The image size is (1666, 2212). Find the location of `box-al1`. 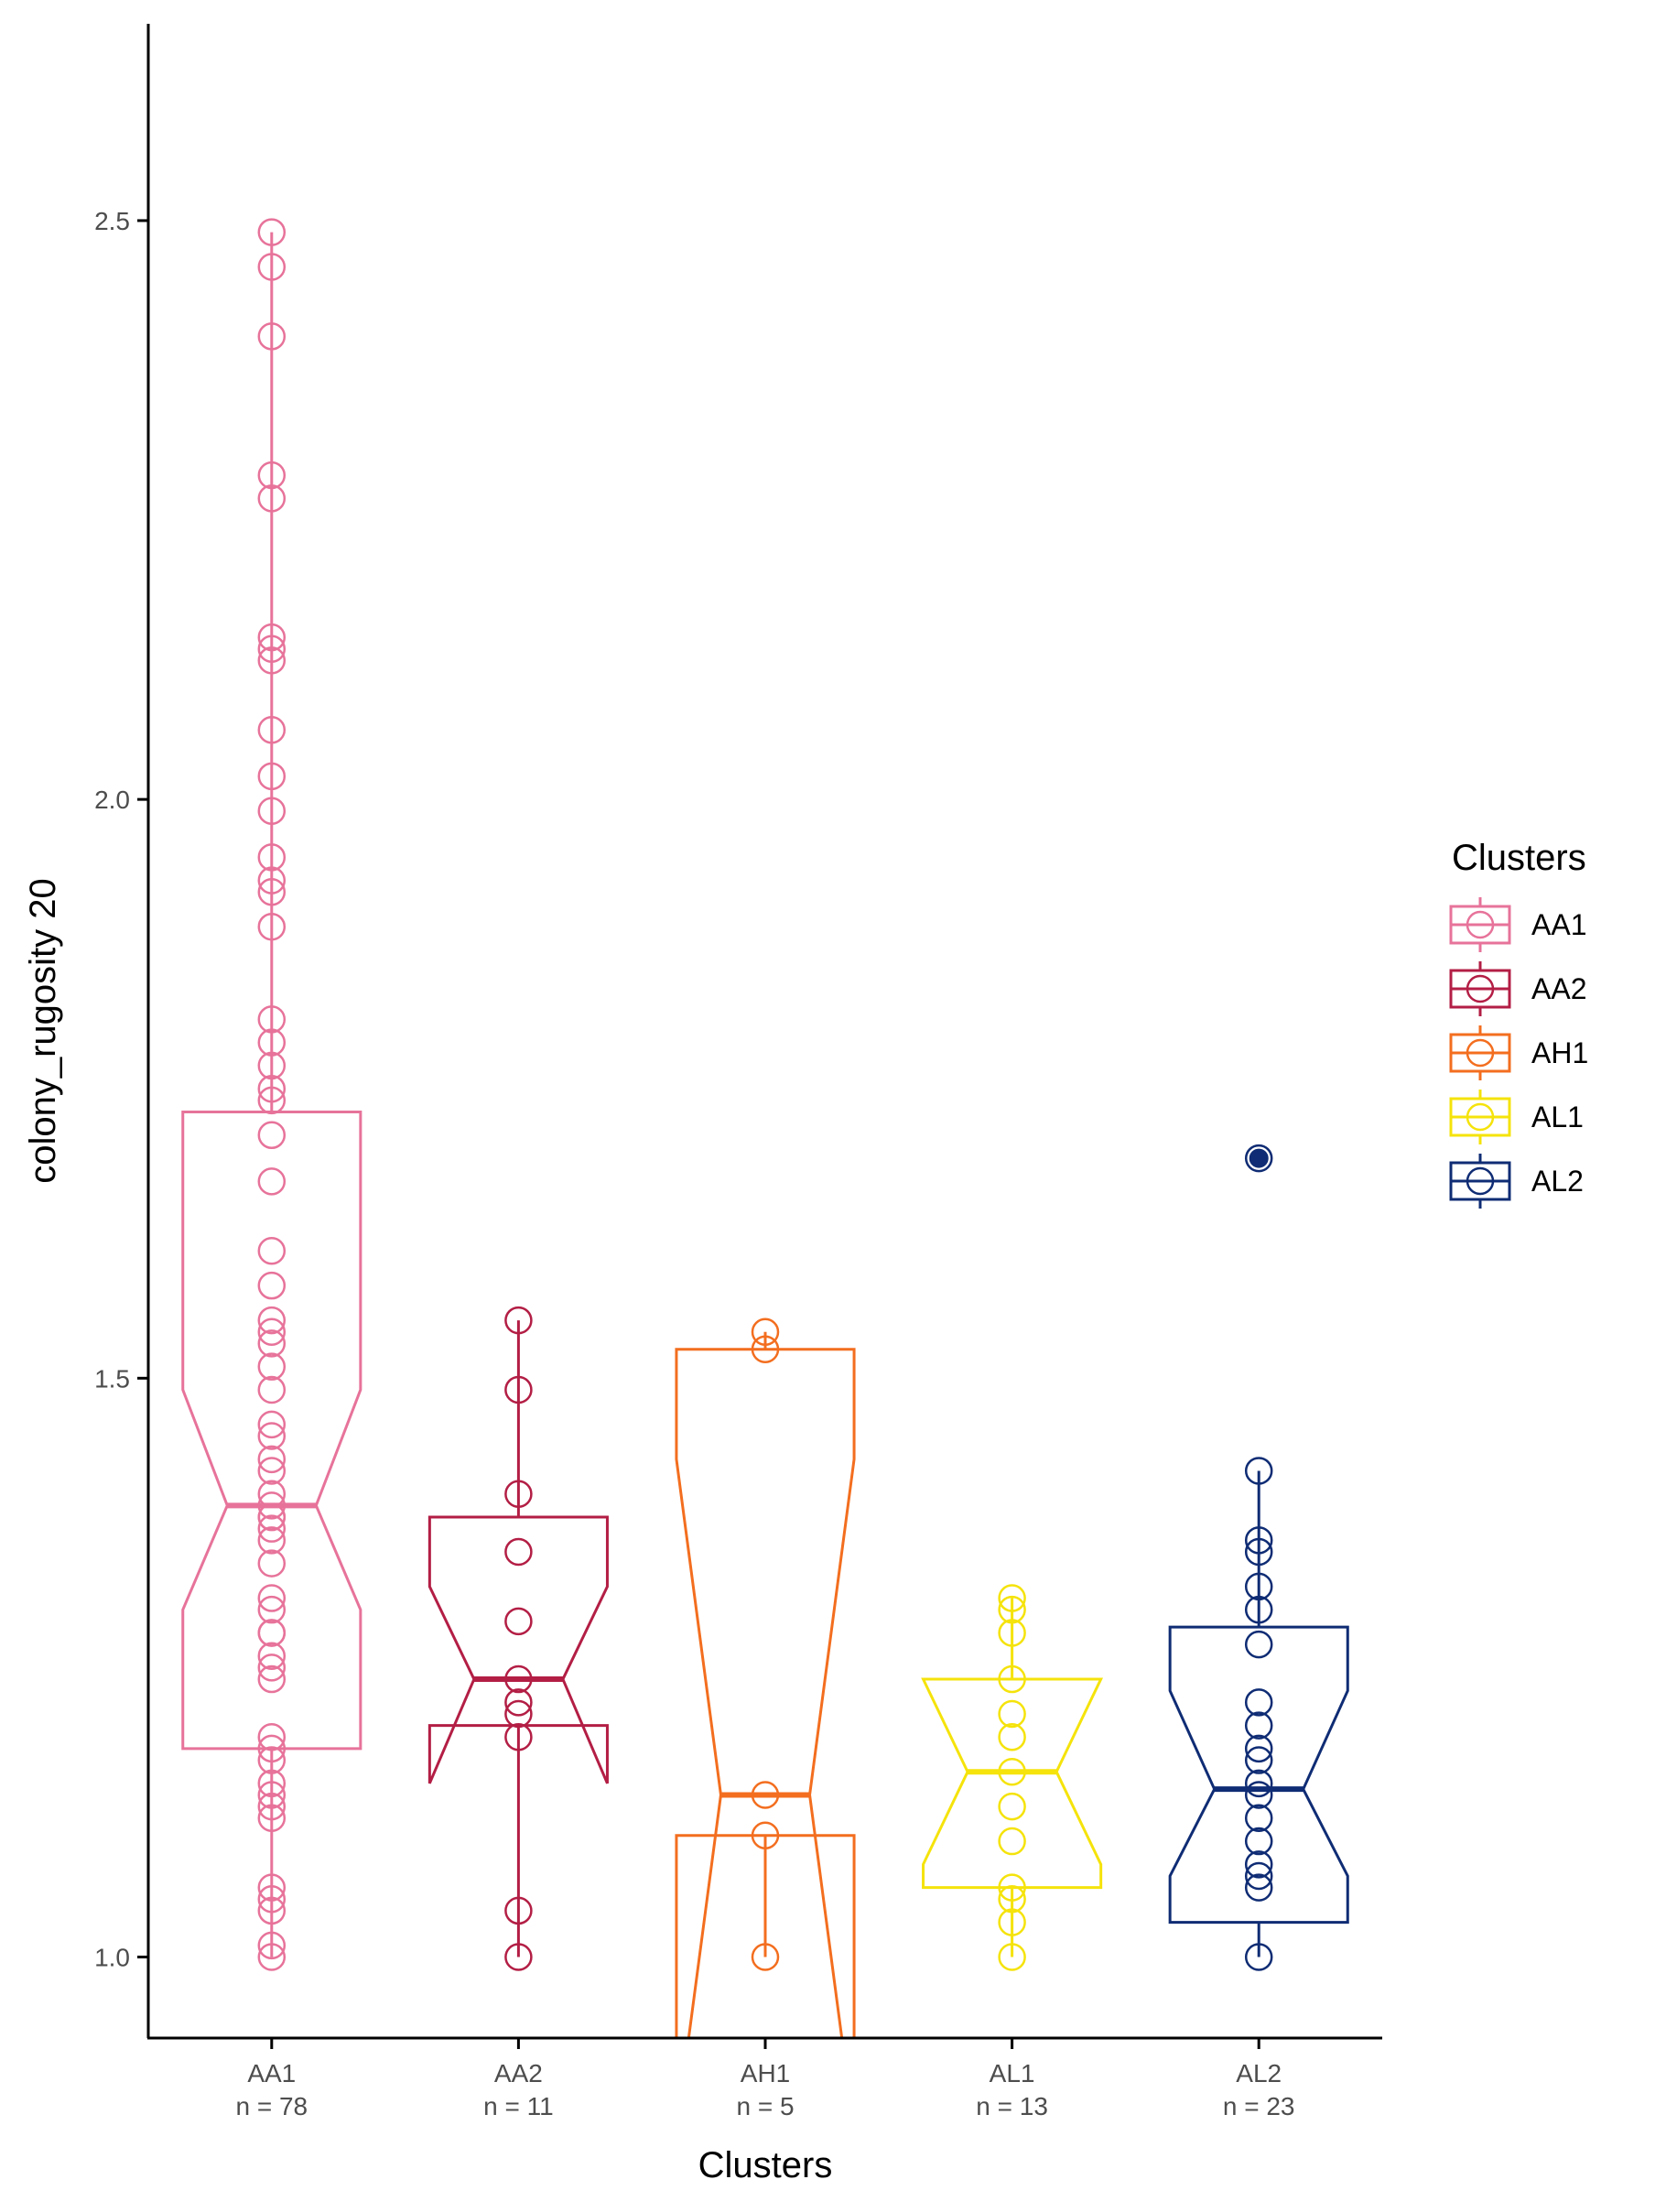

box-al1 is located at coordinates (1012, 1784).